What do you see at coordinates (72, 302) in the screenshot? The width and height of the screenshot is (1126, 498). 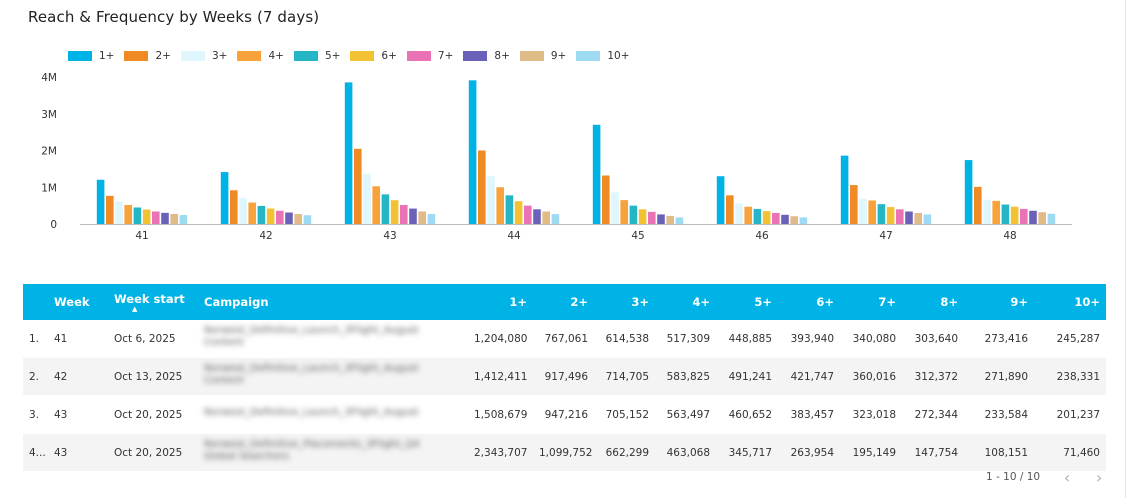 I see `header-week: Week` at bounding box center [72, 302].